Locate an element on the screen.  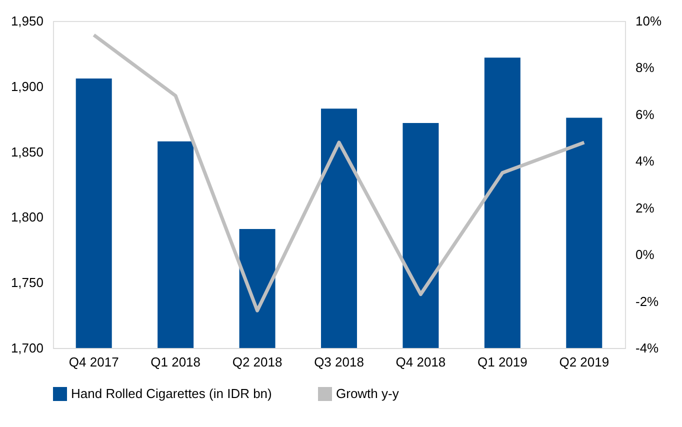
x-tick-label: Q4 2018 is located at coordinates (421, 362).